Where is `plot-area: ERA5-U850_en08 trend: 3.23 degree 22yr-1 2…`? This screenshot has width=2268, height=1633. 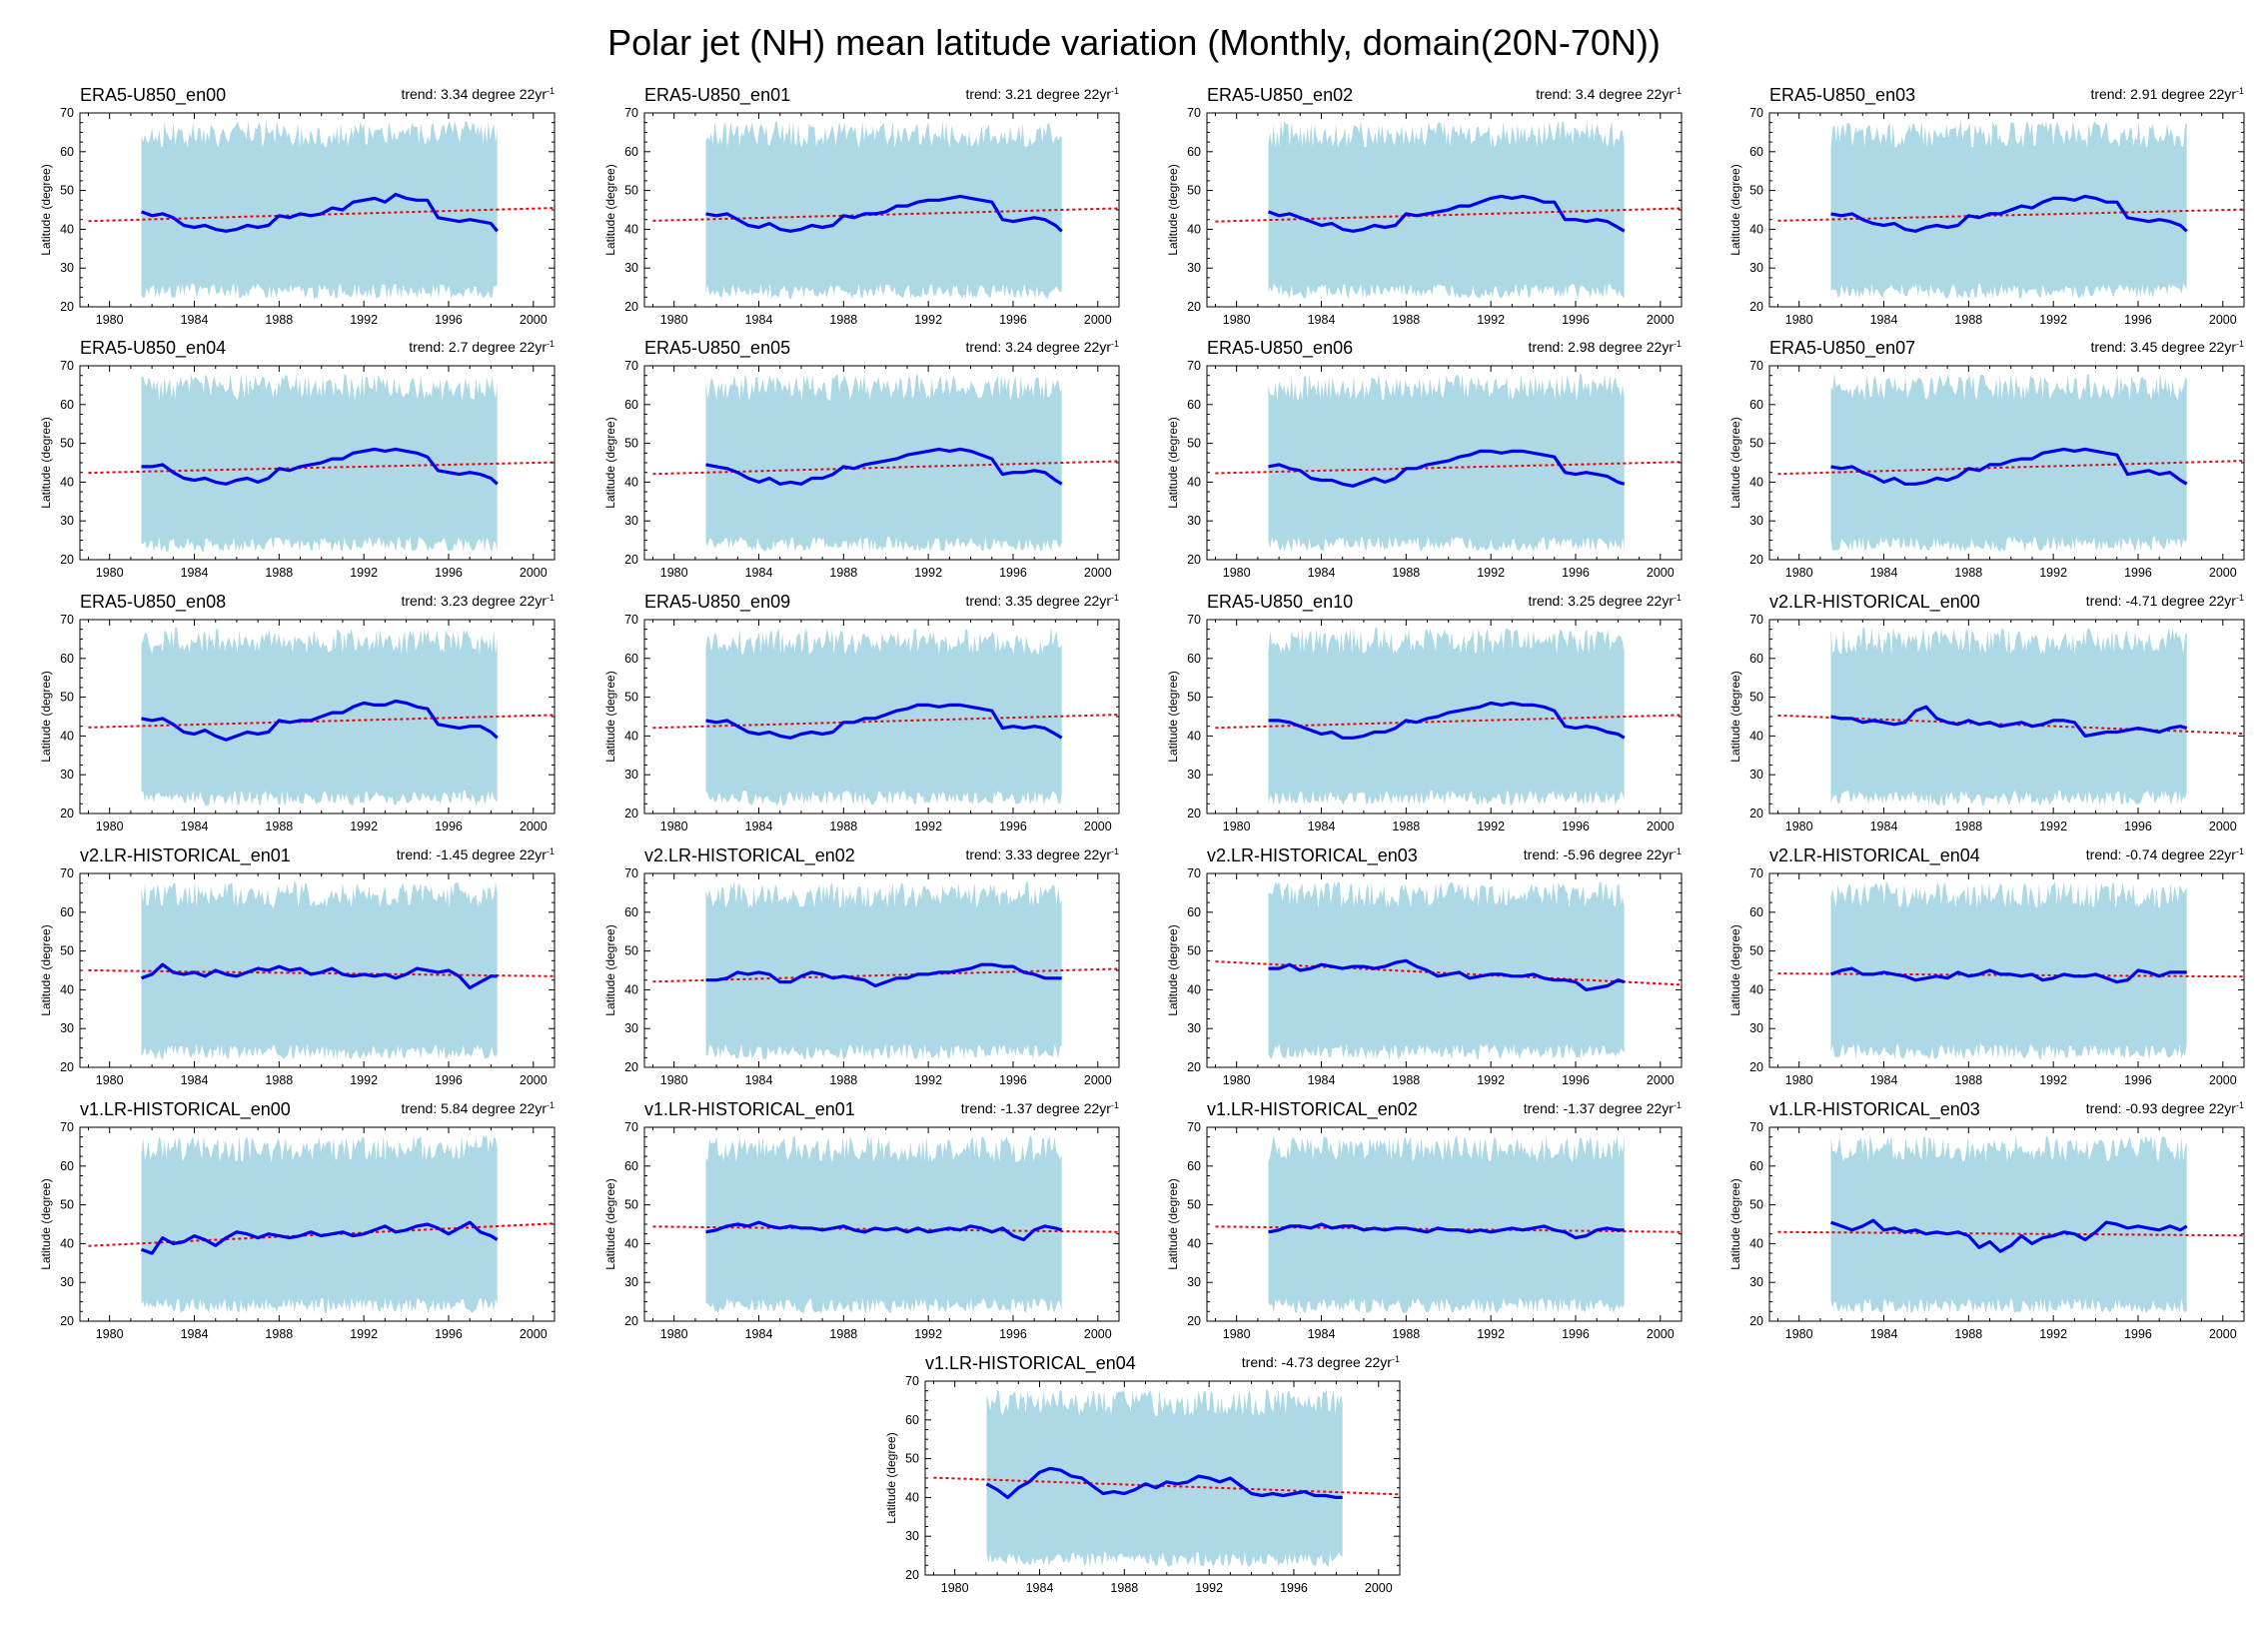 plot-area: ERA5-U850_en08 trend: 3.23 degree 22yr-1 2… is located at coordinates (297, 712).